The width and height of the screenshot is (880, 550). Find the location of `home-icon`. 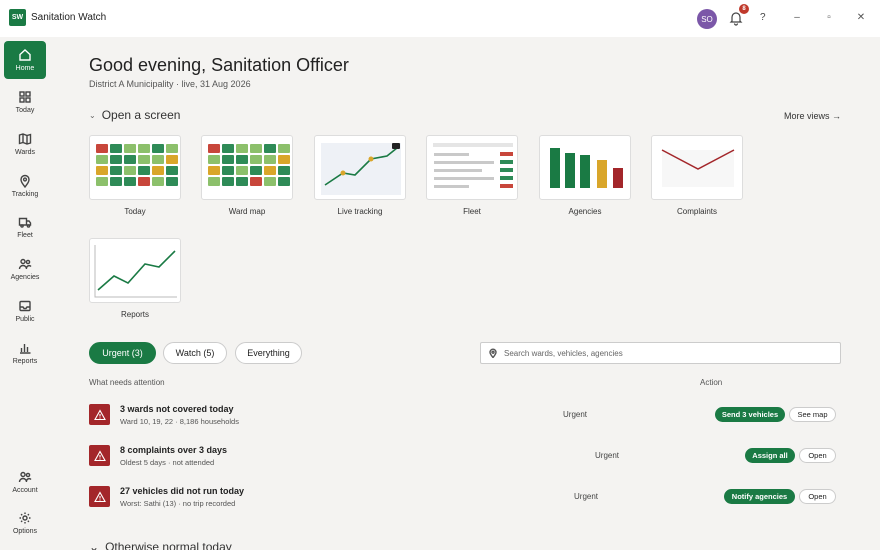

home-icon is located at coordinates (25, 55).